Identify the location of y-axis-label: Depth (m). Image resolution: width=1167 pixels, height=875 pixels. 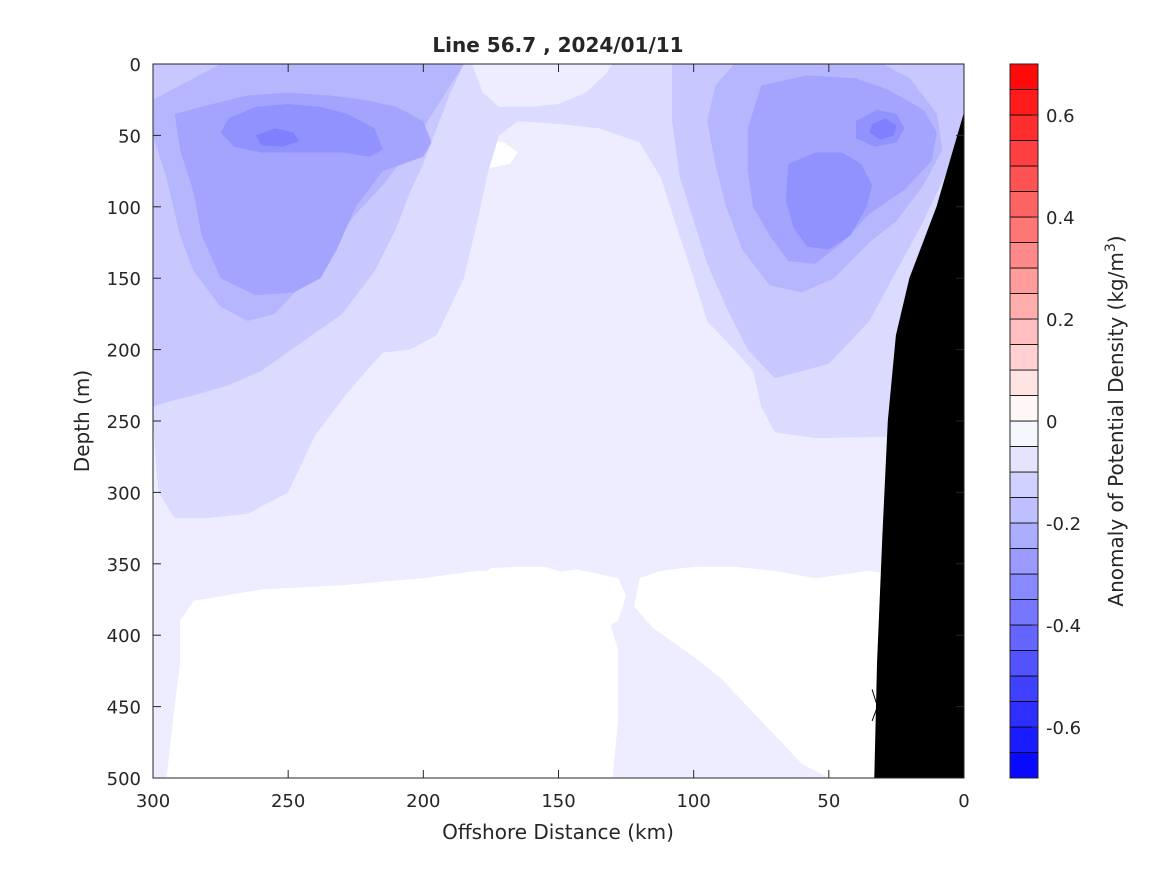
(82, 421).